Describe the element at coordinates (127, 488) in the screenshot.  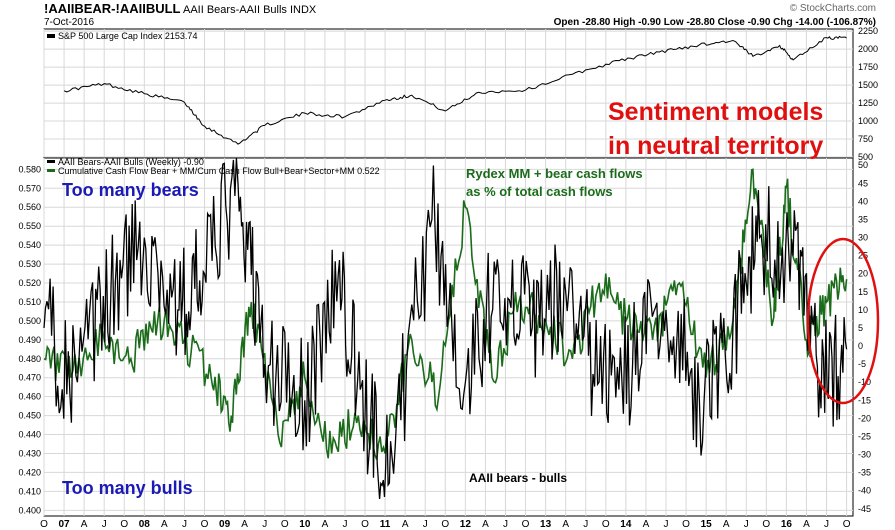
I see `too-many-bulls-label: Too many bulls` at that location.